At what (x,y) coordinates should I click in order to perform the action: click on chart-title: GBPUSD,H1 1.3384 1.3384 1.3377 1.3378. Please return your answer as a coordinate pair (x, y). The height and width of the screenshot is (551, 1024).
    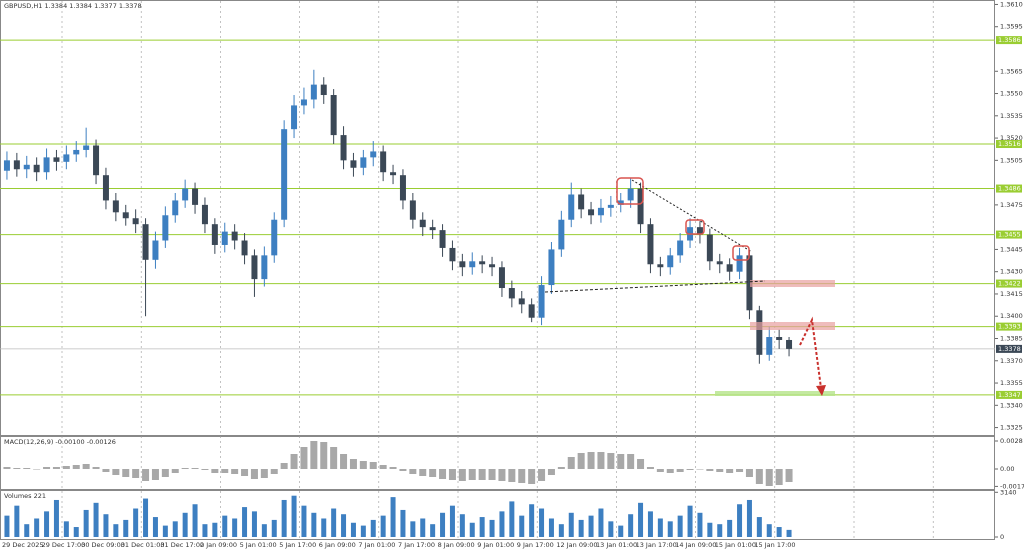
    Looking at the image, I should click on (73, 6).